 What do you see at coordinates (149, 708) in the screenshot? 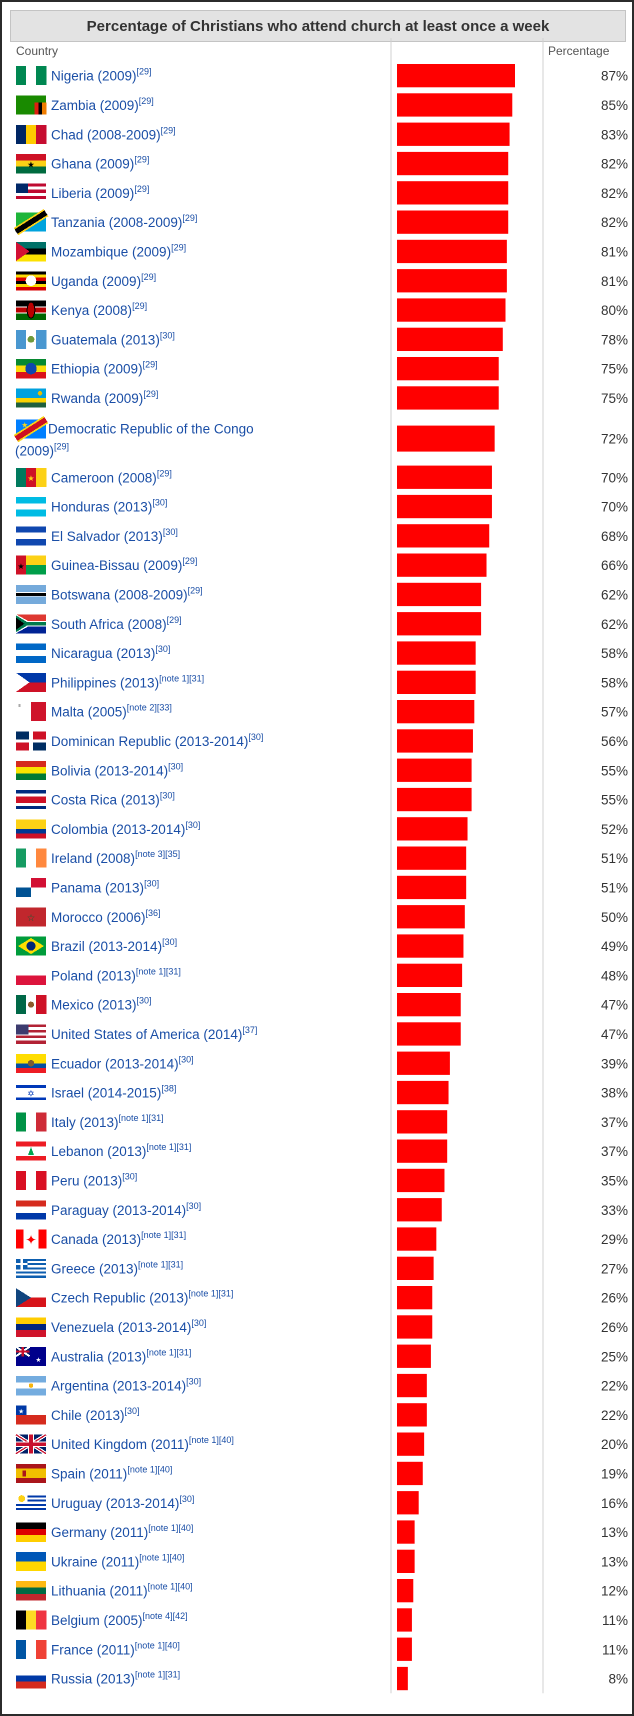
I see `reference-mark: [note 2][33]` at bounding box center [149, 708].